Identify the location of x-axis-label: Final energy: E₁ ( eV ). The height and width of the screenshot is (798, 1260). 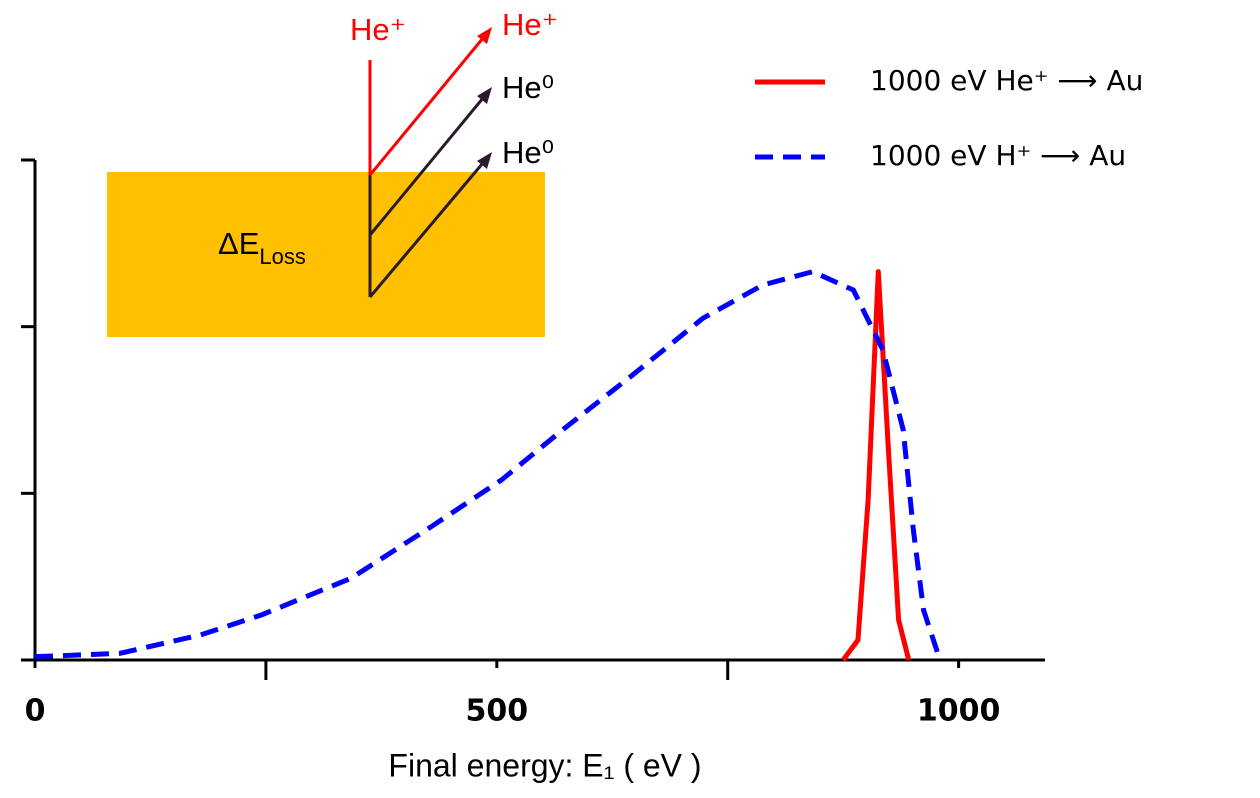
(544, 765).